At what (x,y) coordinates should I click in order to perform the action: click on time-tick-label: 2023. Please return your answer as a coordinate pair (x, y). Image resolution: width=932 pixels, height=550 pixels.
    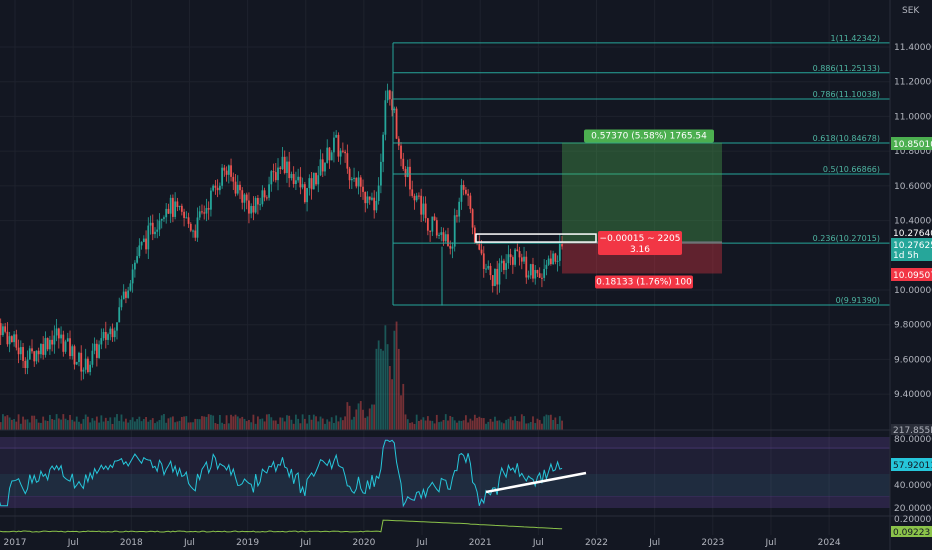
    Looking at the image, I should click on (712, 543).